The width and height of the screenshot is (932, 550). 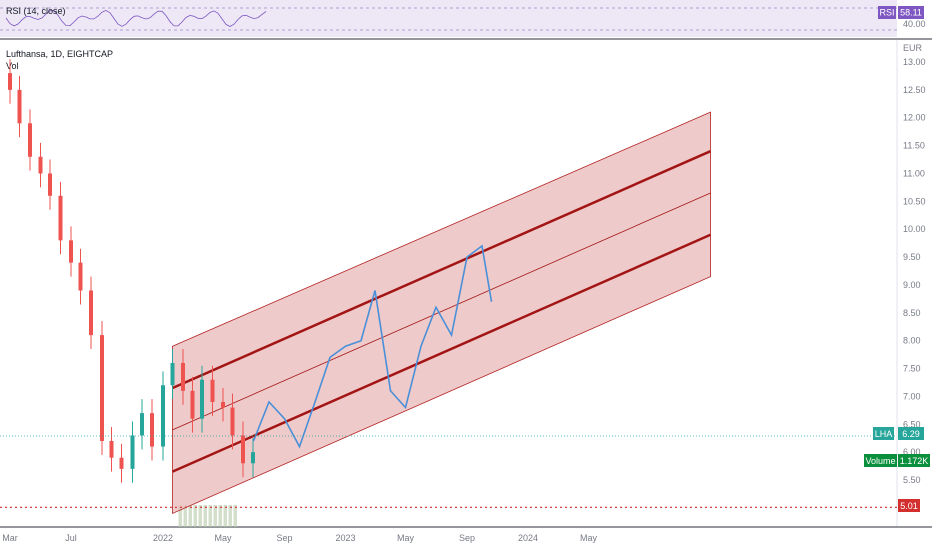 What do you see at coordinates (897, 469) in the screenshot?
I see `last-price-badges: LHA 6.29 Volume 1.172K 5.01` at bounding box center [897, 469].